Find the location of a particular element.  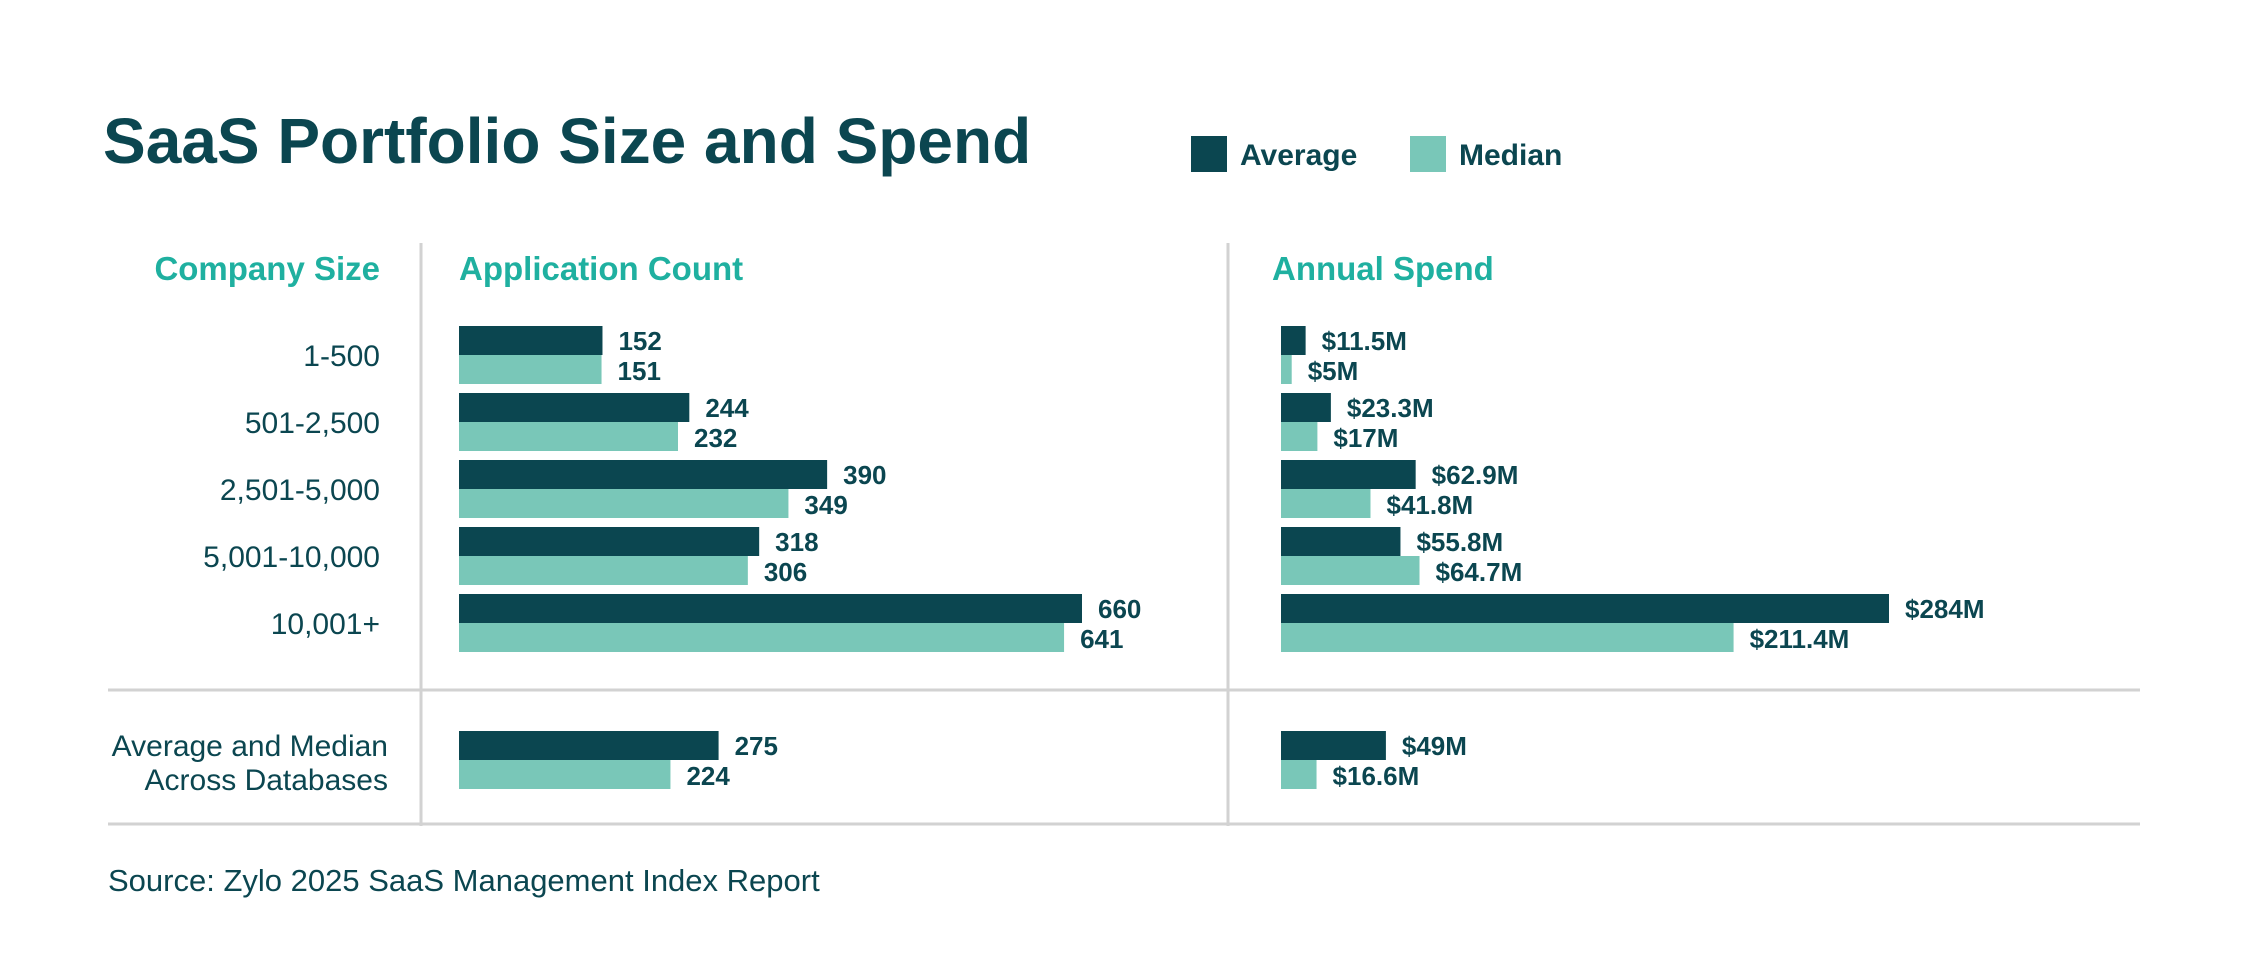

application-count-bars: 152 244 390 318 660 275 151 232 349 306 641 224 is located at coordinates (800, 558).